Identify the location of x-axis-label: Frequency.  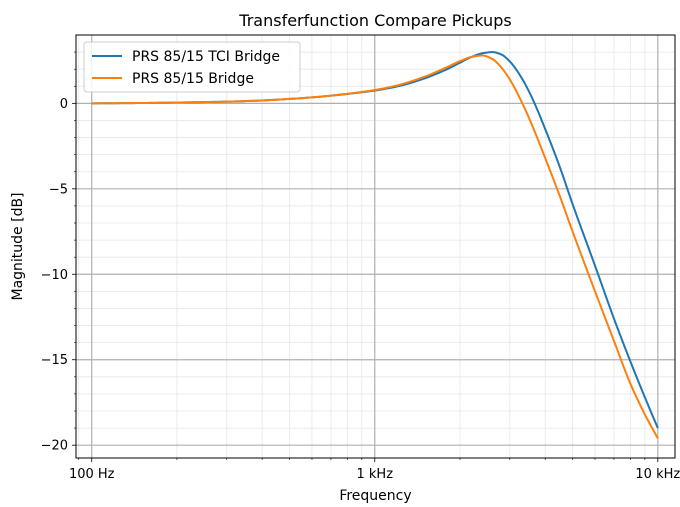
(375, 496).